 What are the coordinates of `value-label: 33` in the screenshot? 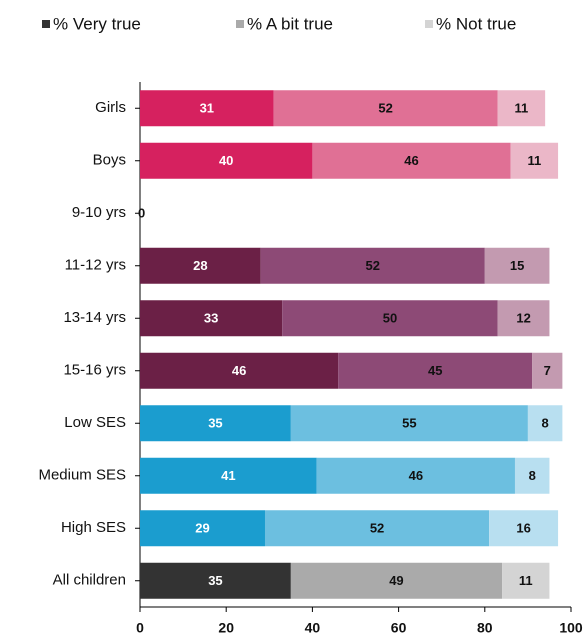 It's located at (211, 318).